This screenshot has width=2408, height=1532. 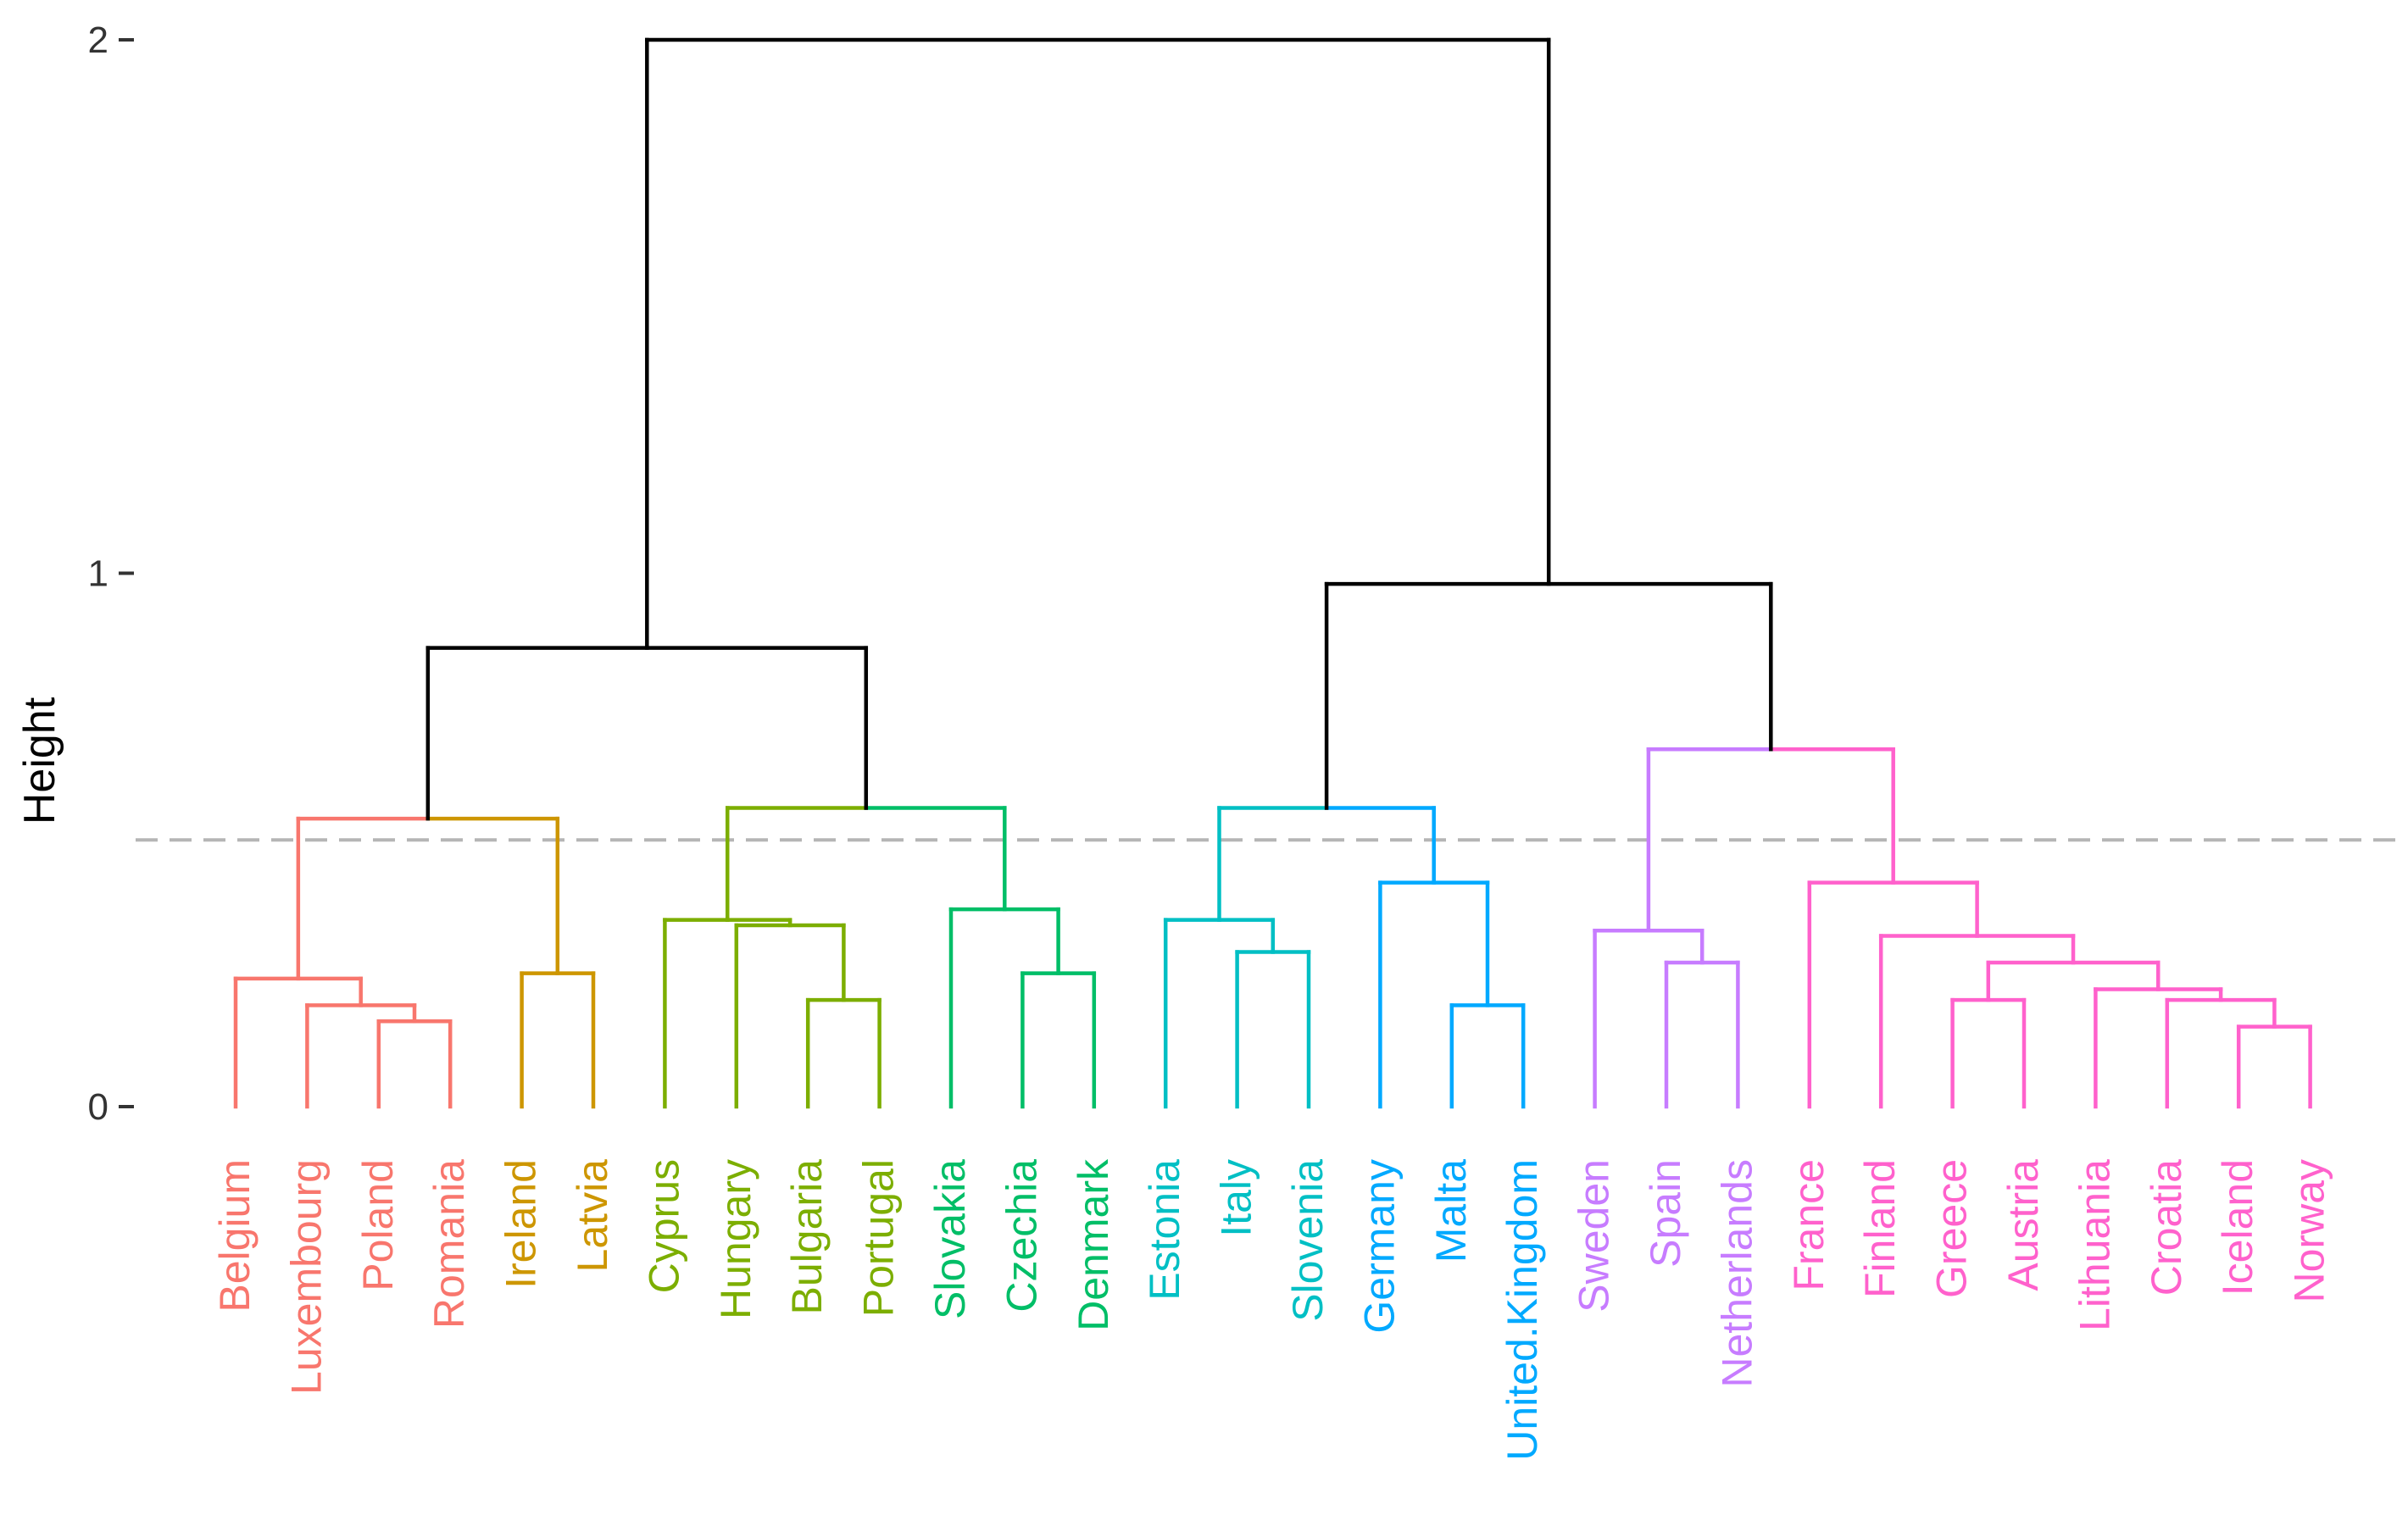 What do you see at coordinates (98, 40) in the screenshot?
I see `y-tick-label: 2` at bounding box center [98, 40].